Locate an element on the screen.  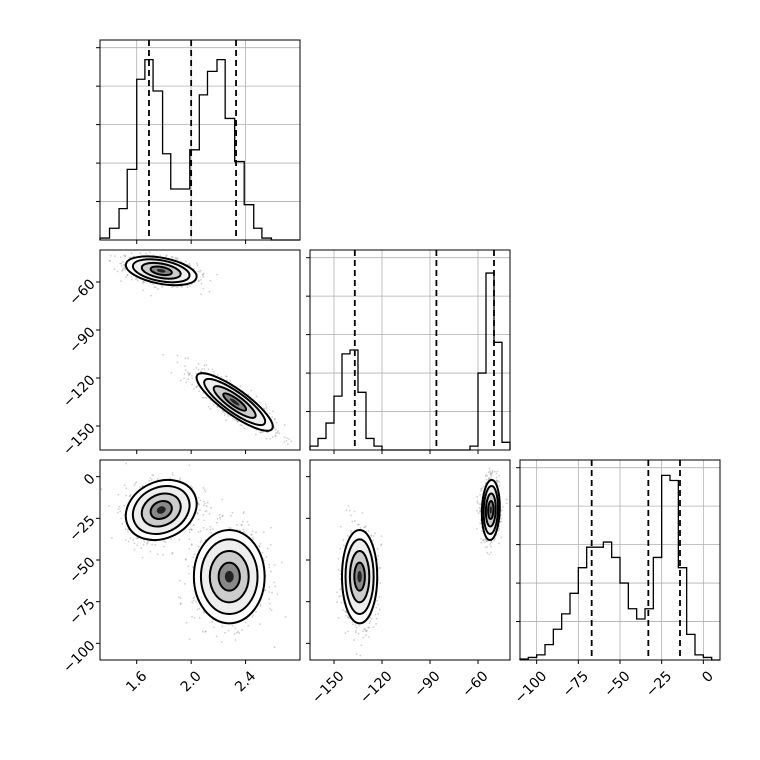
joint-frame is located at coordinates (200, 350).